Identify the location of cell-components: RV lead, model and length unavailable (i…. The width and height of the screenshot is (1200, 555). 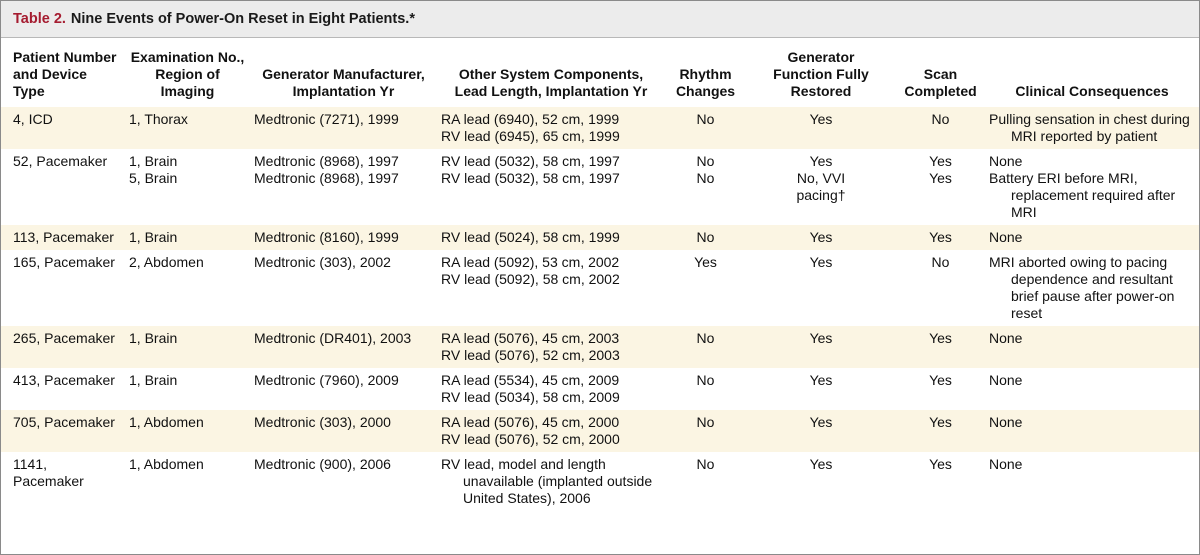
(551, 481).